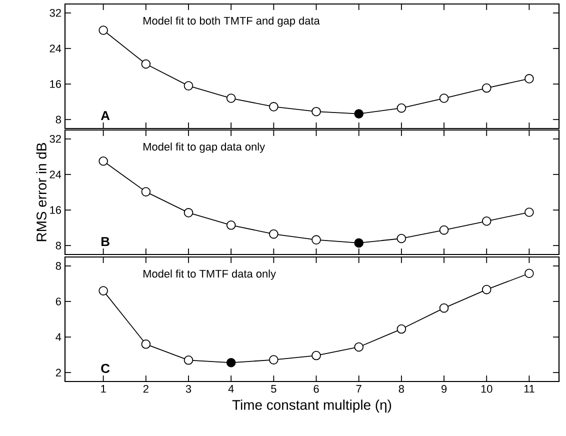 This screenshot has width=566, height=436. I want to click on annotation: C, so click(105, 368).